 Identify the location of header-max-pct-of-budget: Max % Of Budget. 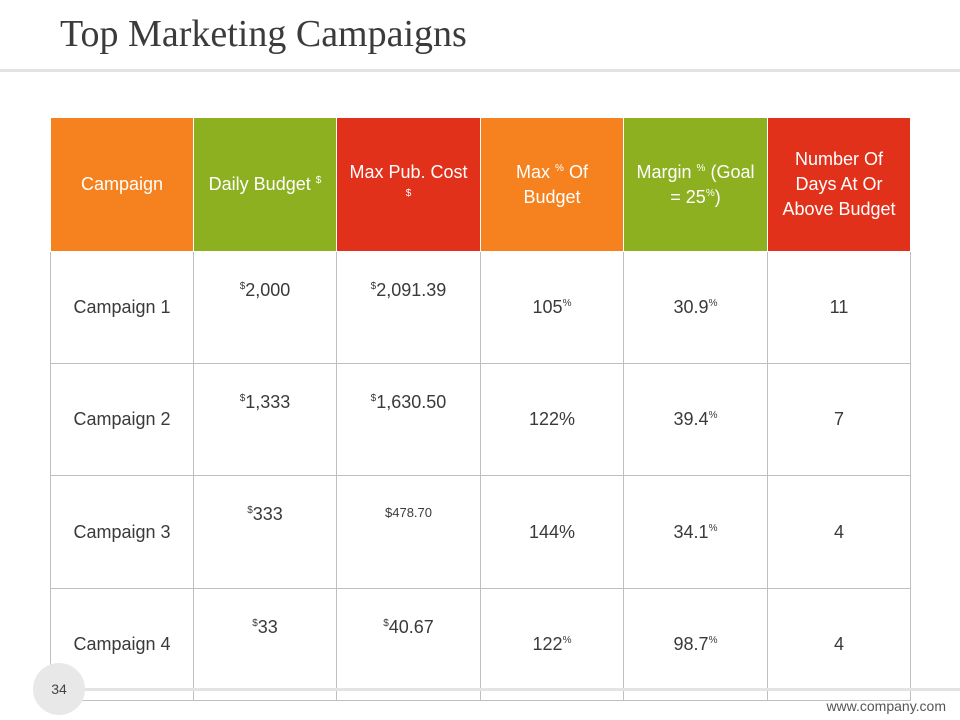
(552, 184).